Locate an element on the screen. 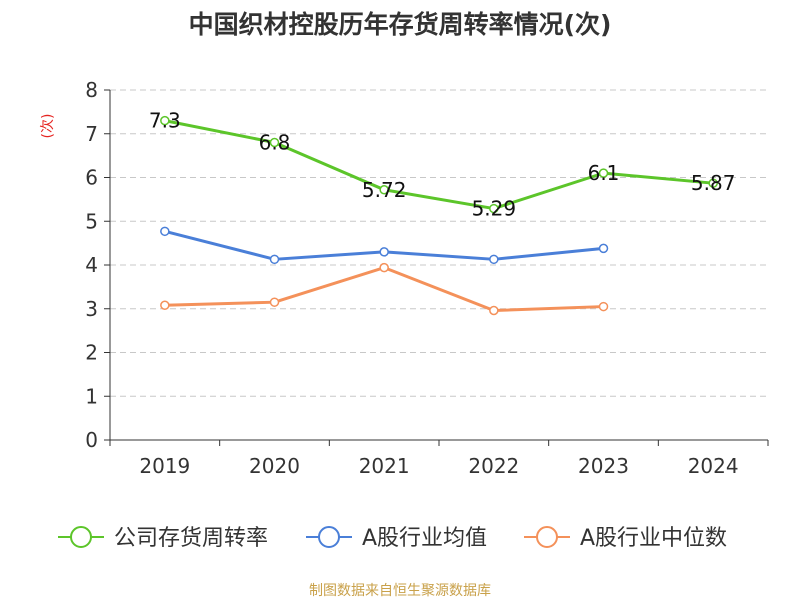 The width and height of the screenshot is (800, 600). data-label: 5.29 is located at coordinates (494, 209).